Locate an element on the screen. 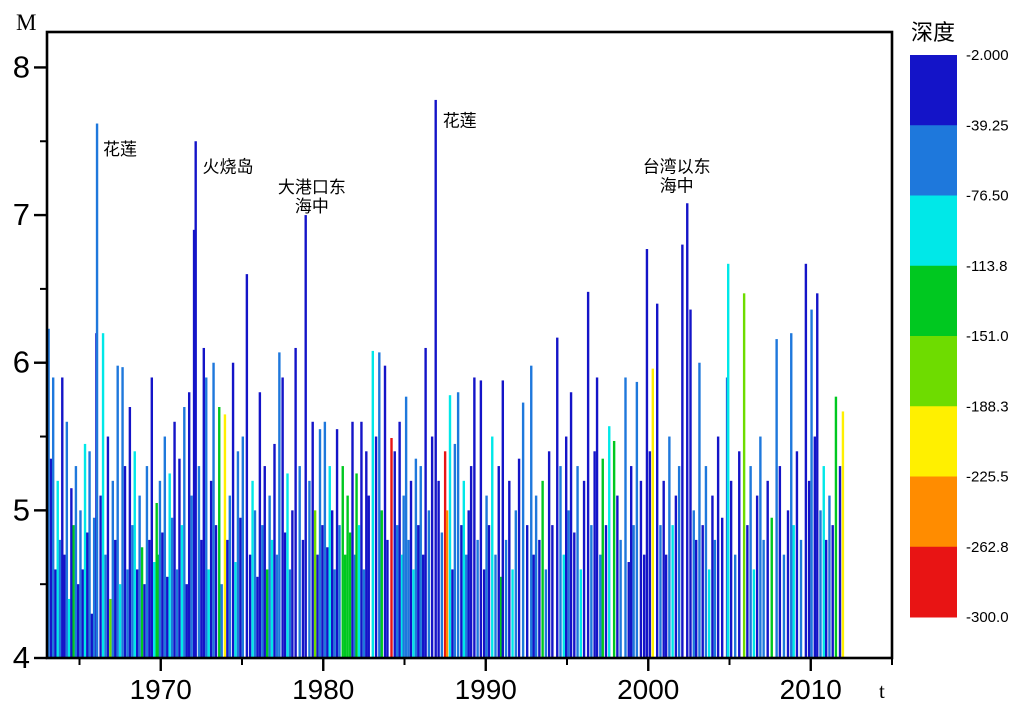 The width and height of the screenshot is (1024, 717). x-axis-title: t is located at coordinates (882, 691).